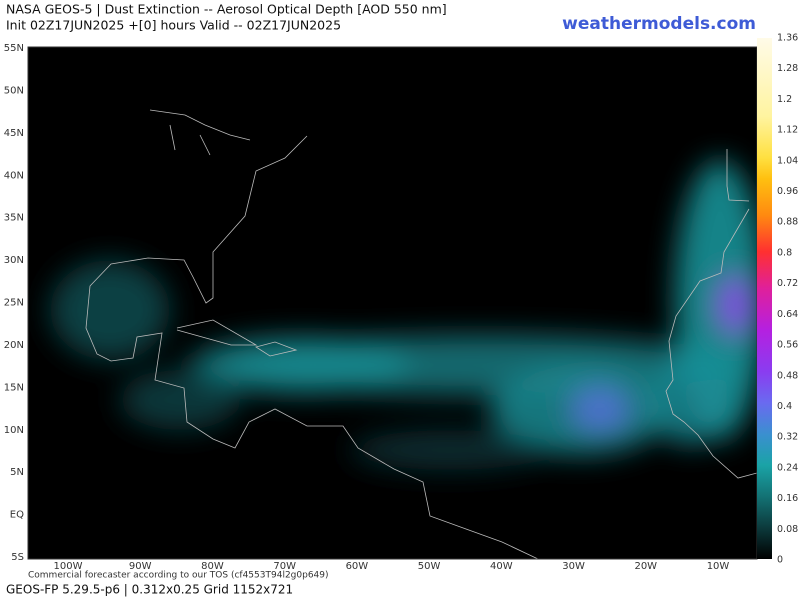 The width and height of the screenshot is (800, 600). What do you see at coordinates (14, 430) in the screenshot?
I see `lat-label: 10N` at bounding box center [14, 430].